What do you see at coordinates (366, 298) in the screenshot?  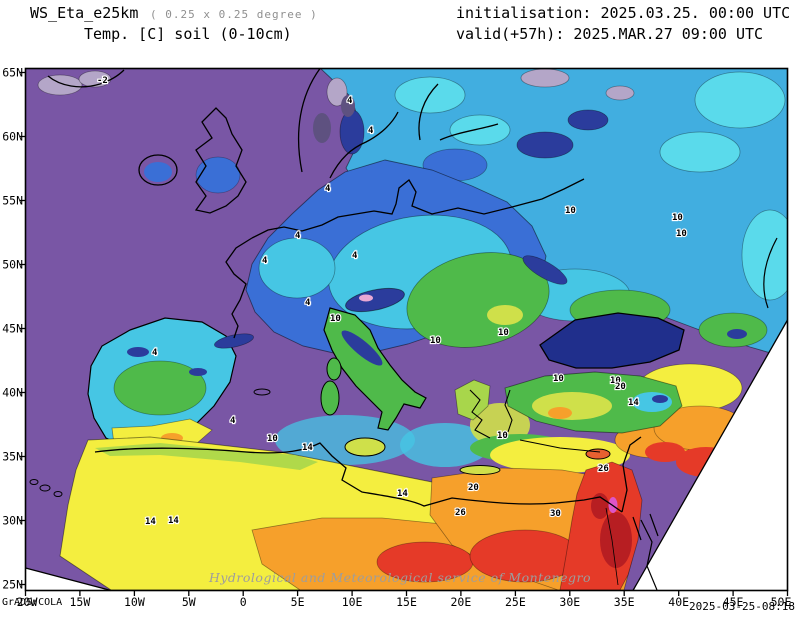 I see `region-alps-pink` at bounding box center [366, 298].